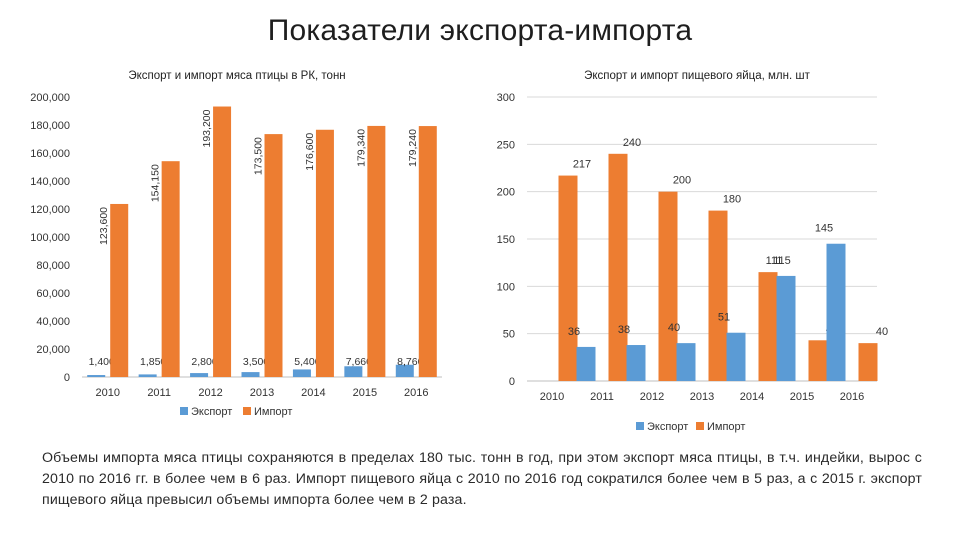 Image resolution: width=960 pixels, height=540 pixels. What do you see at coordinates (307, 362) in the screenshot?
I see `export-data-label: 5,400` at bounding box center [307, 362].